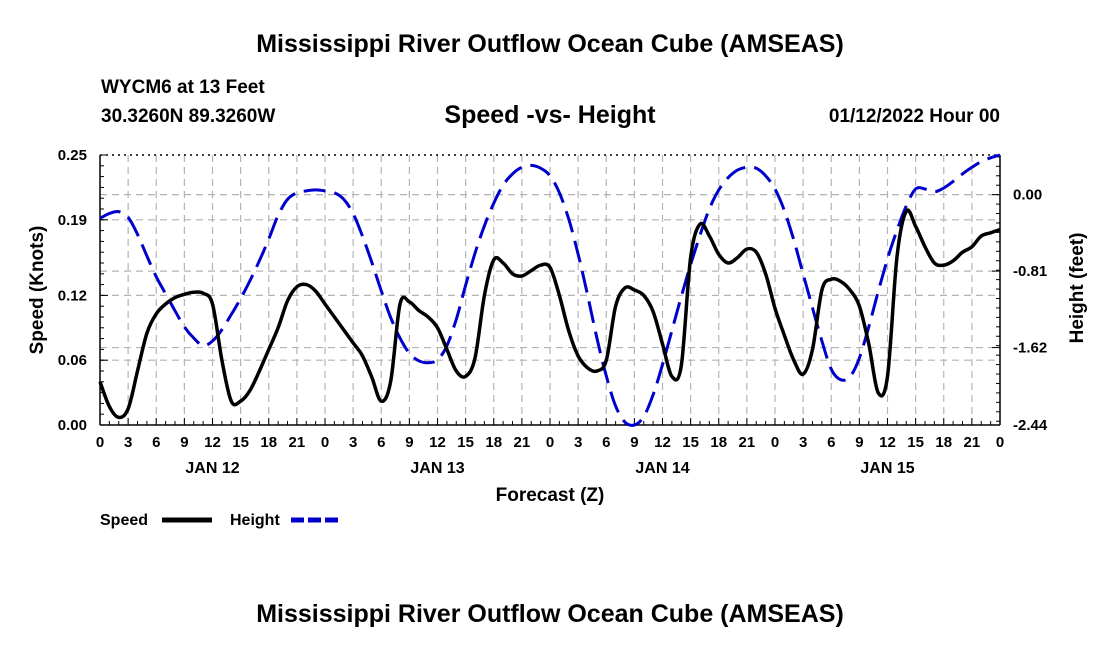 The image size is (1100, 650). I want to click on station-label: WYCM6 at 13 Feet, so click(183, 87).